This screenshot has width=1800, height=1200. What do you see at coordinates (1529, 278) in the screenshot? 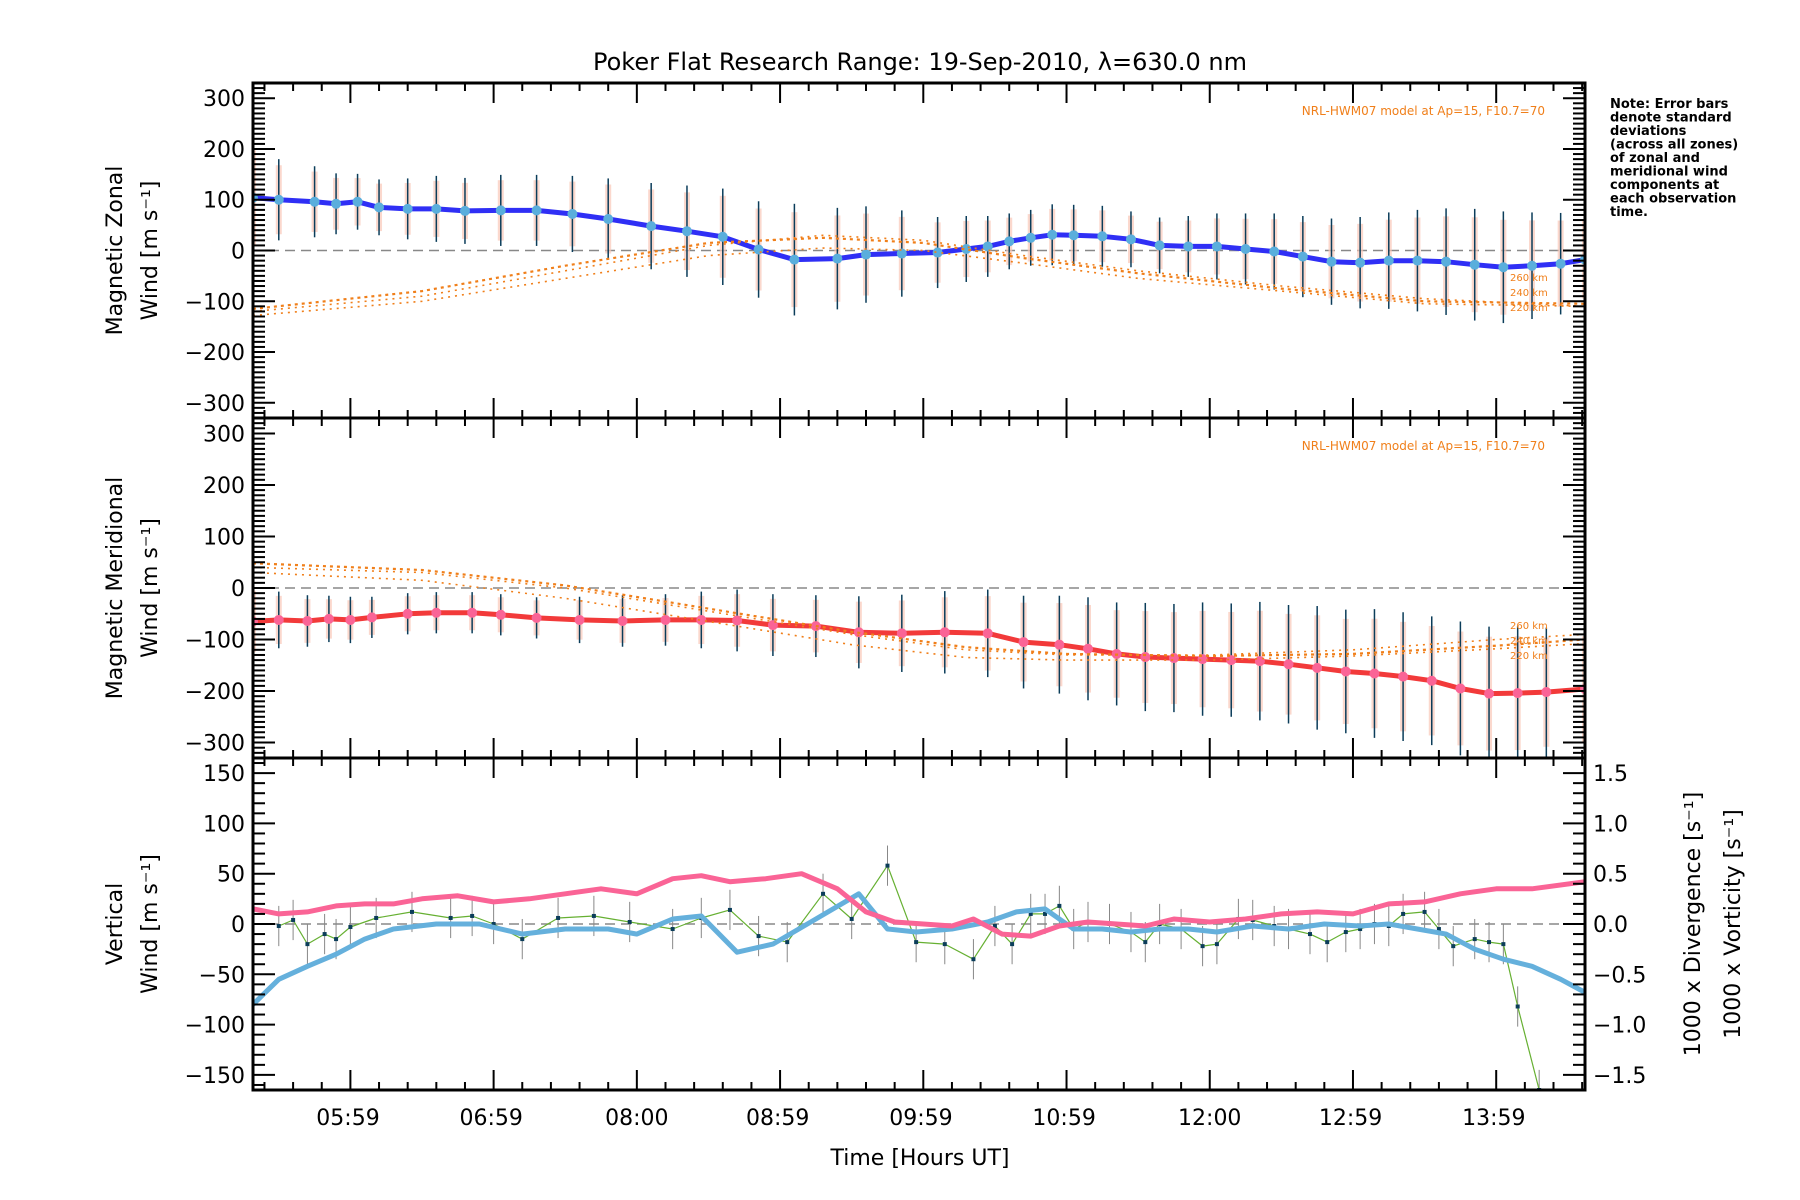
I see `model-altitude-label: 260 km` at bounding box center [1529, 278].